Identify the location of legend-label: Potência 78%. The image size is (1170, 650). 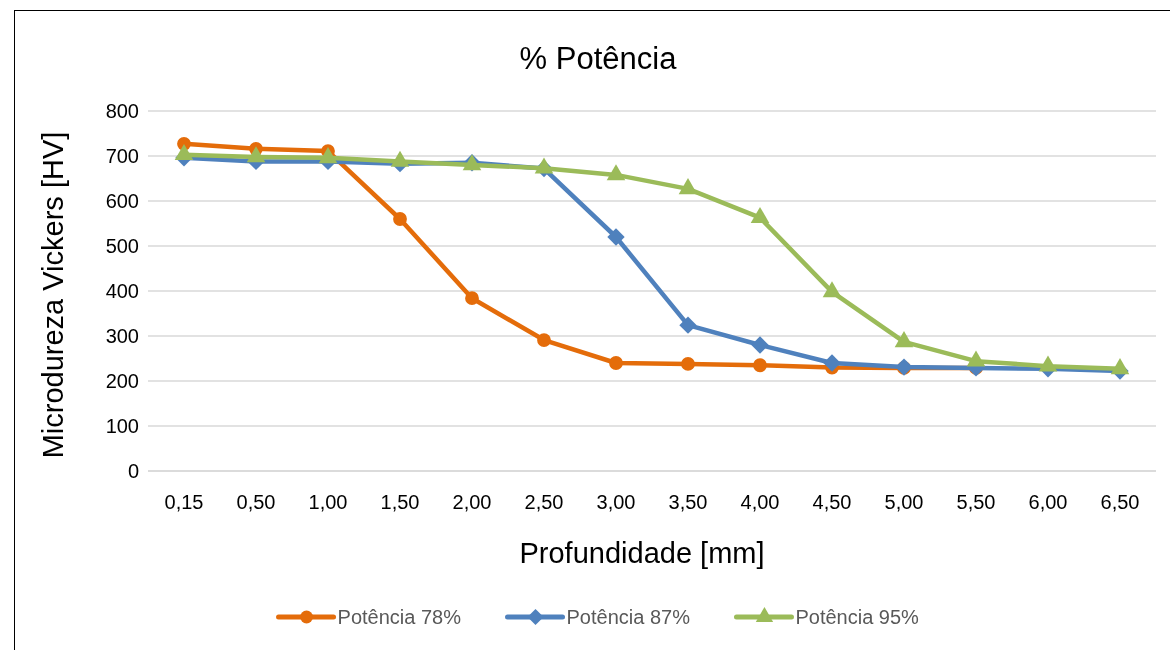
(399, 617).